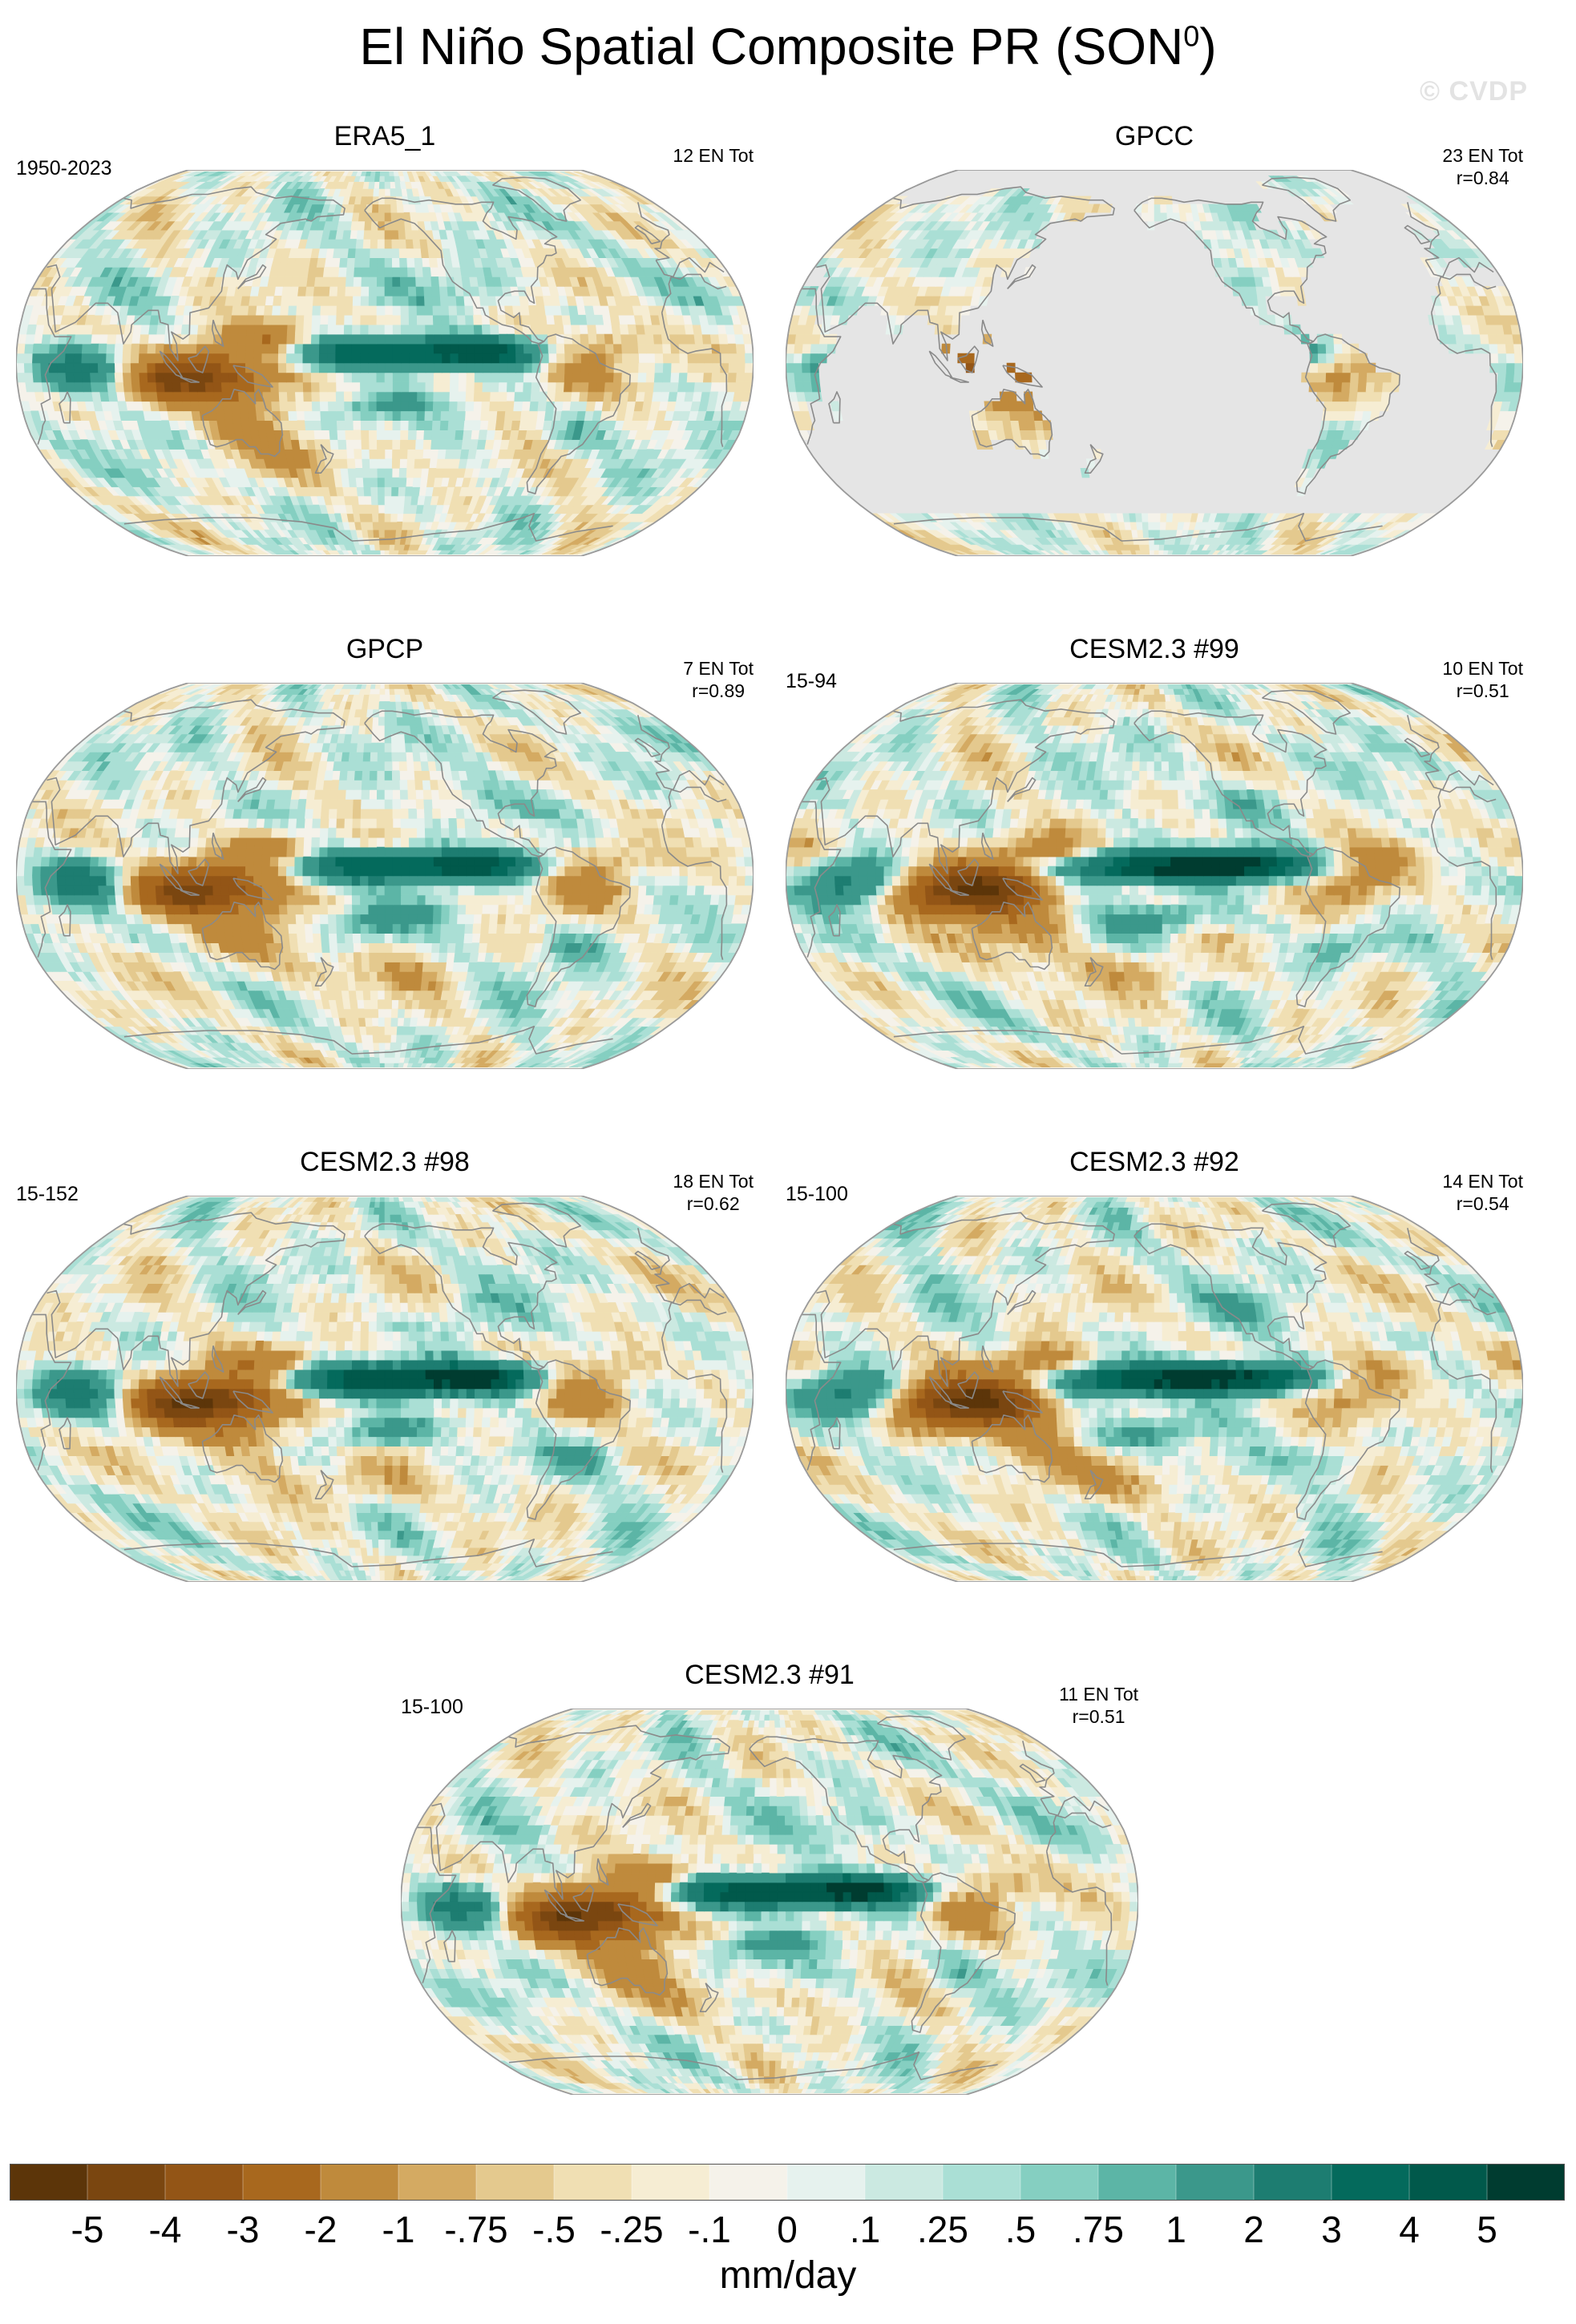 This screenshot has width=1576, height=2324. Describe the element at coordinates (1154, 649) in the screenshot. I see `panel-title: CESM2.3 #99` at that location.